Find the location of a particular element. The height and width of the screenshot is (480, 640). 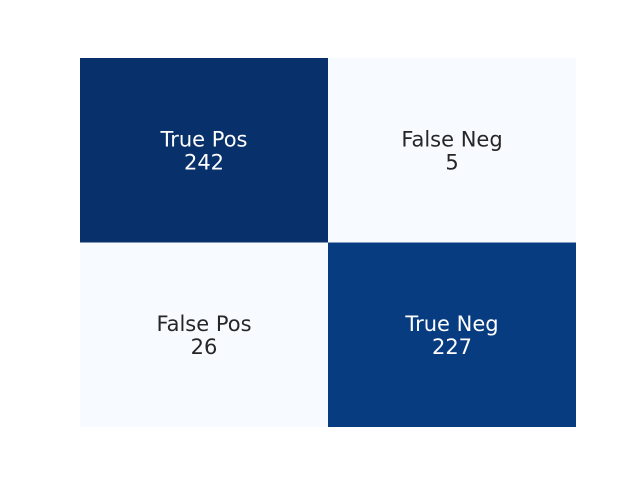

cell-value-false-neg: 5 is located at coordinates (451, 162).